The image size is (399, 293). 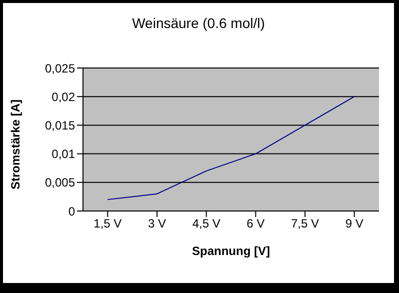 I want to click on y-tick-label: 0,01, so click(x=64, y=154).